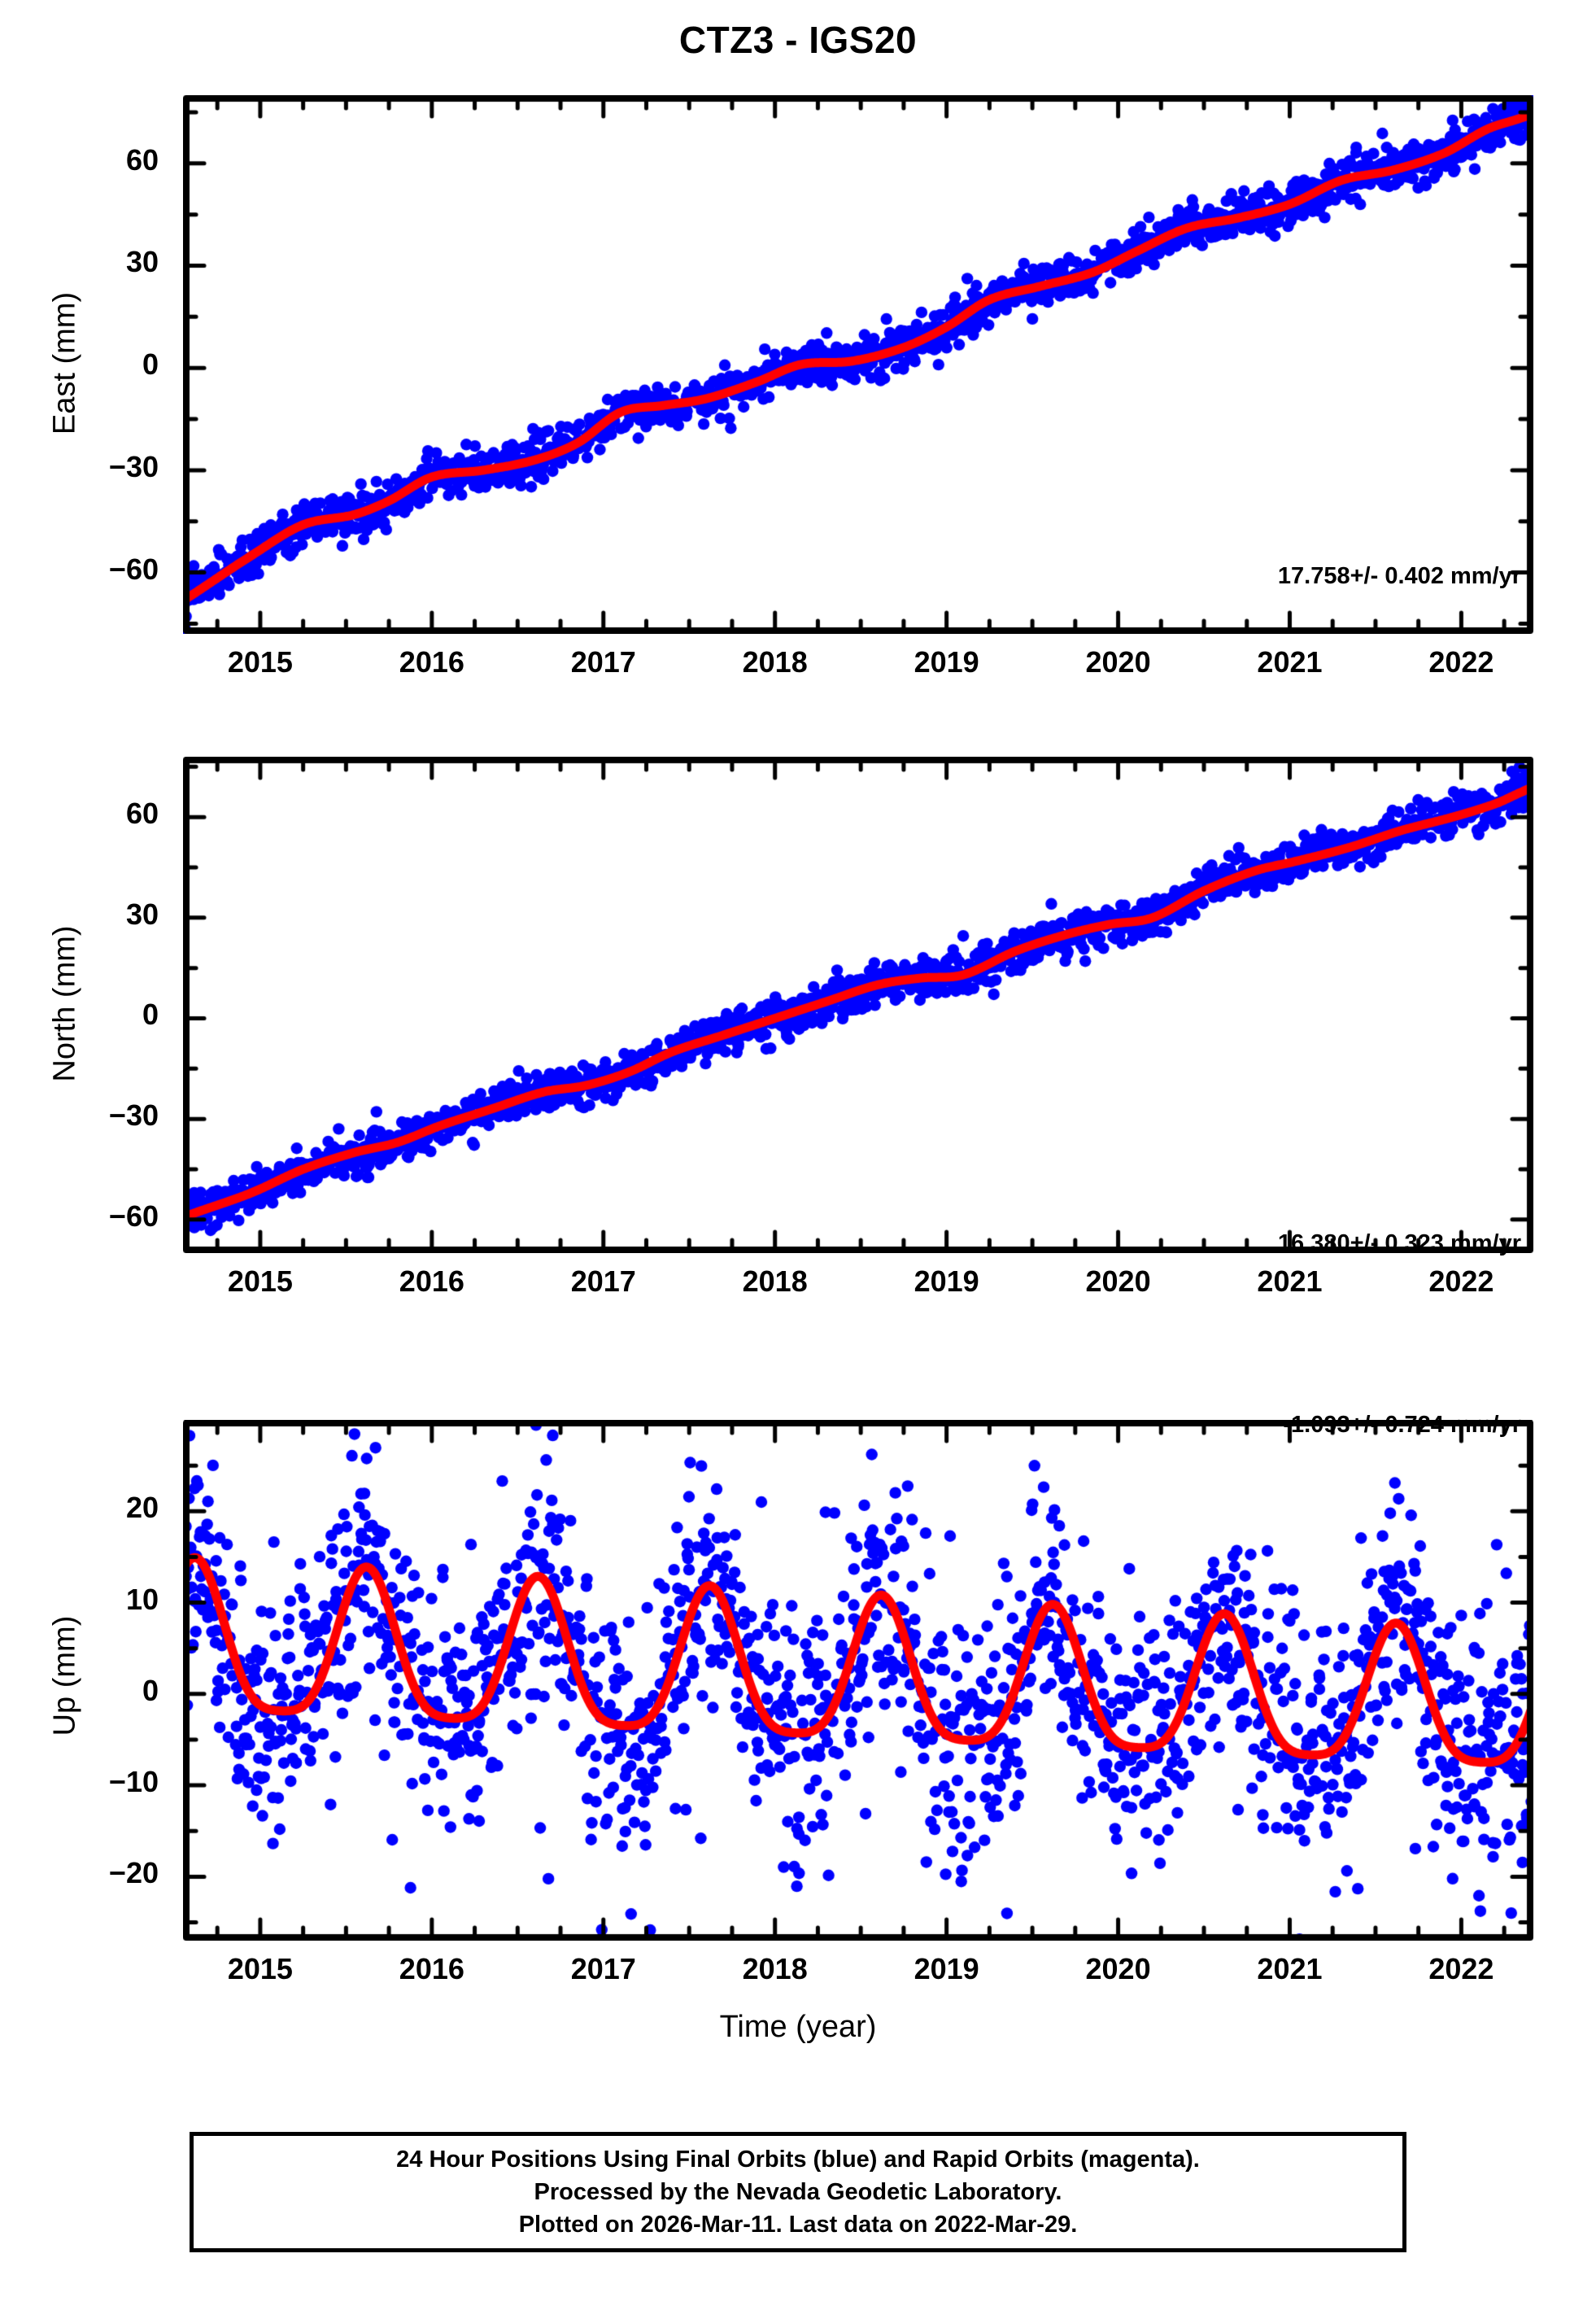  Describe the element at coordinates (798, 2027) in the screenshot. I see `x-axis-label: Time (year)` at that location.